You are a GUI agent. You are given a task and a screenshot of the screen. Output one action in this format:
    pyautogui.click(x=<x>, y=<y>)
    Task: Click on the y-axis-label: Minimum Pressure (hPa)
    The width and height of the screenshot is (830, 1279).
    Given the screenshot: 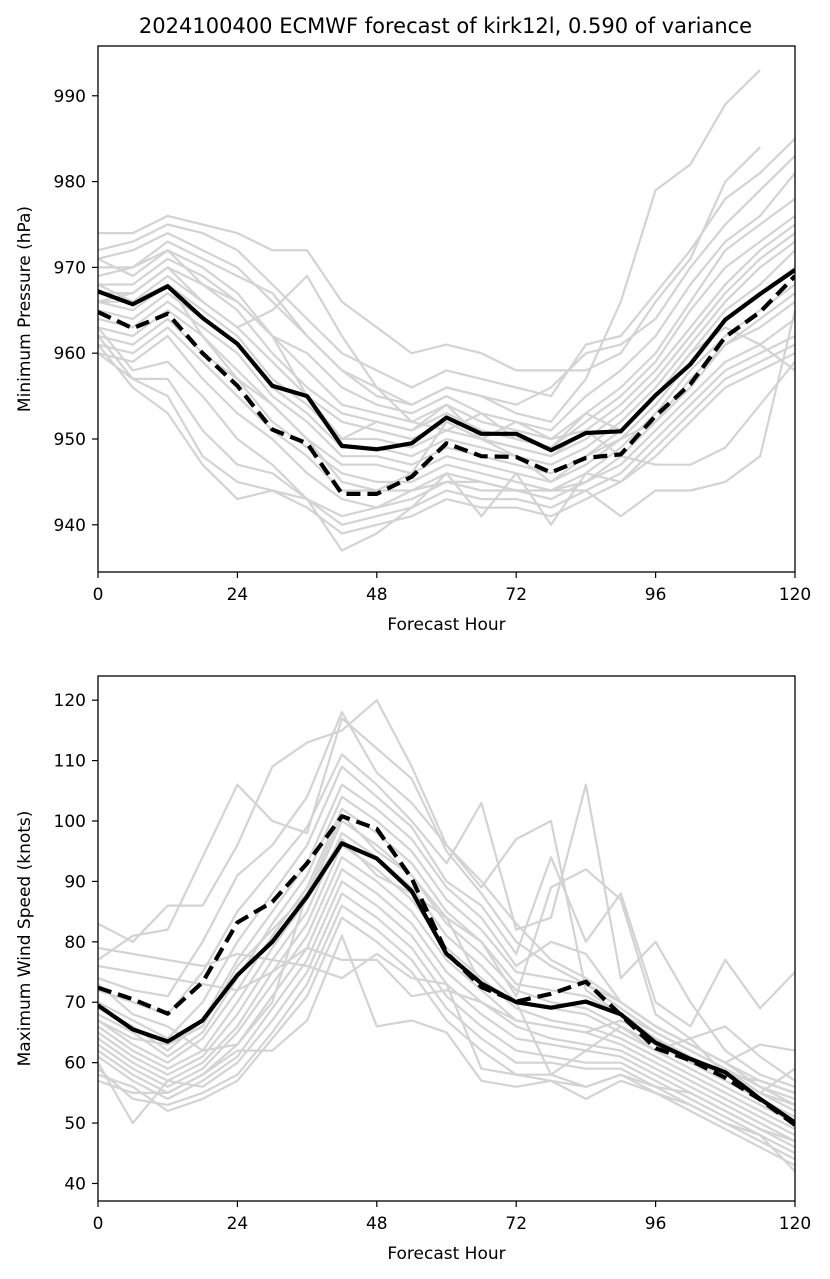 What is the action you would take?
    pyautogui.click(x=25, y=309)
    